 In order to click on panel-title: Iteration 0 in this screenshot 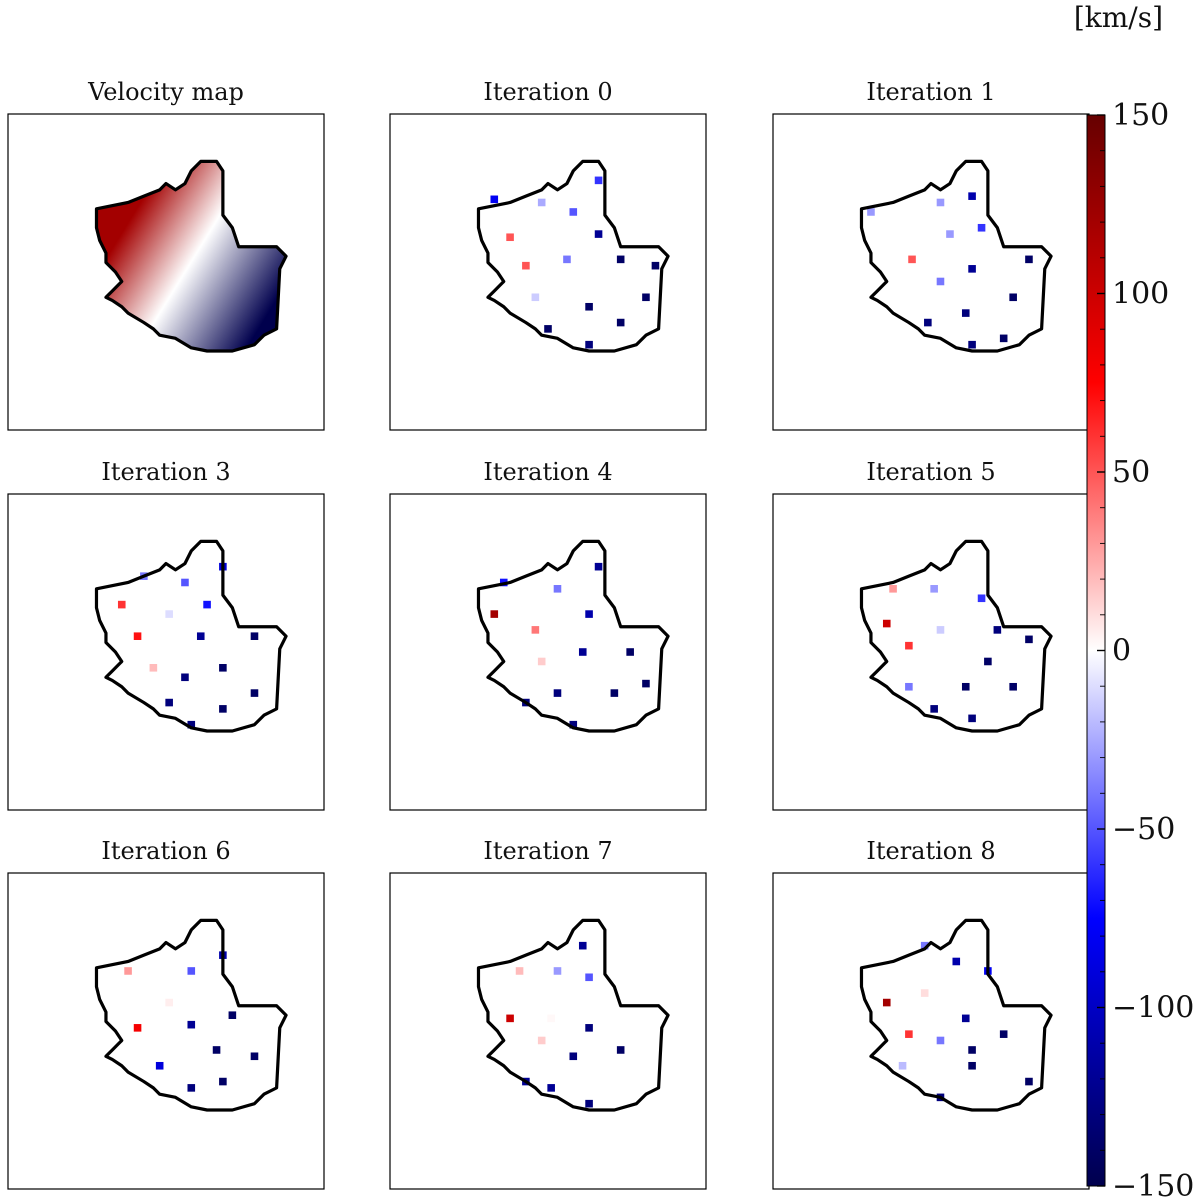, I will do `click(547, 92)`.